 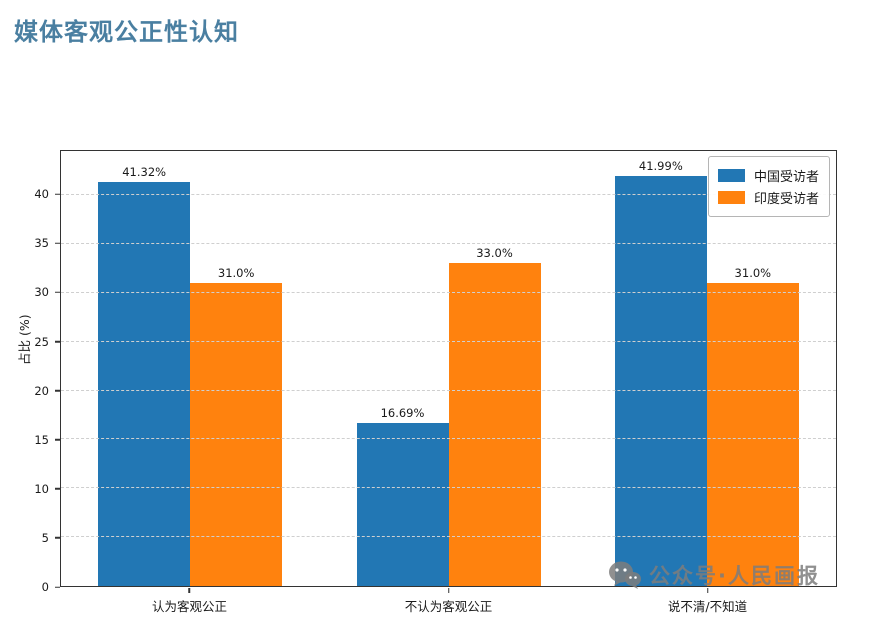 I want to click on x-axis: 认为客观公正 不认为客观公正 说不清/不知道, so click(x=448, y=602).